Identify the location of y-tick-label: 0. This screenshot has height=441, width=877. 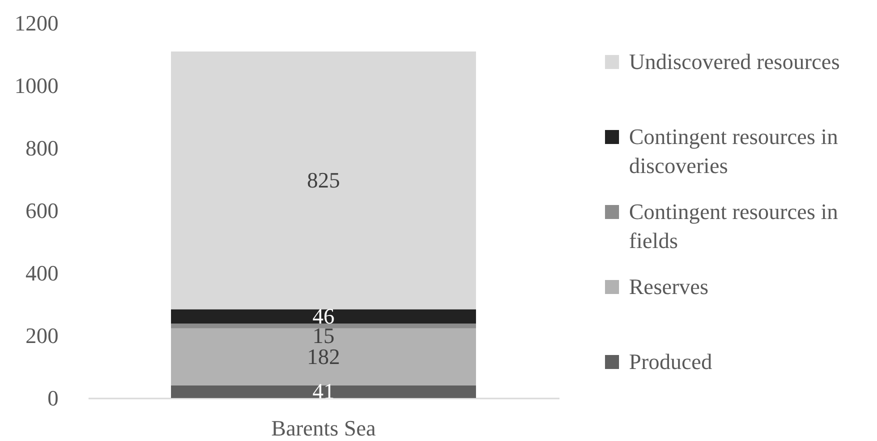
(53, 398).